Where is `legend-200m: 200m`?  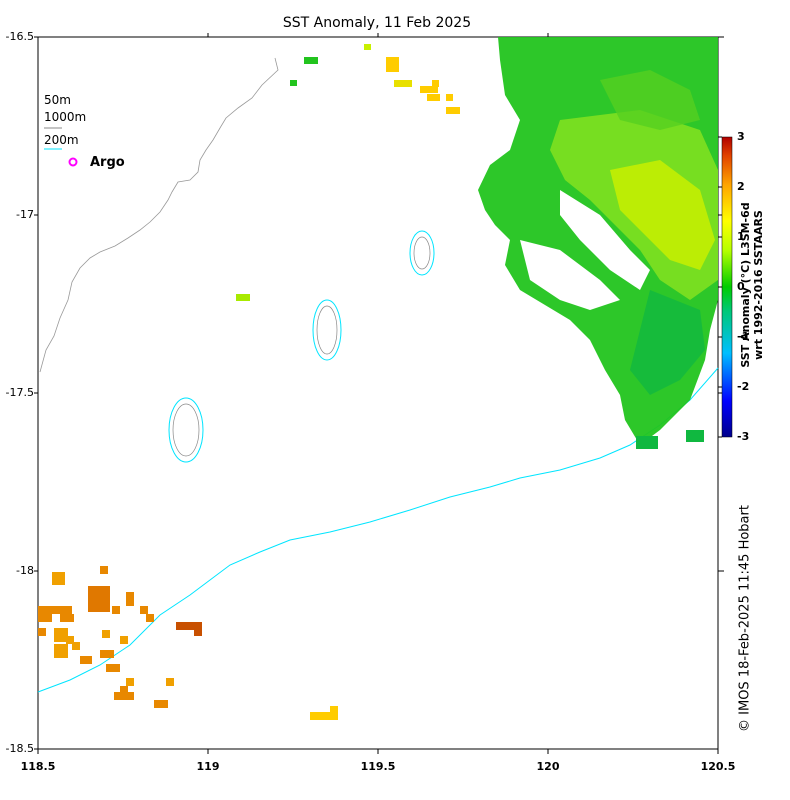 legend-200m: 200m is located at coordinates (61, 140).